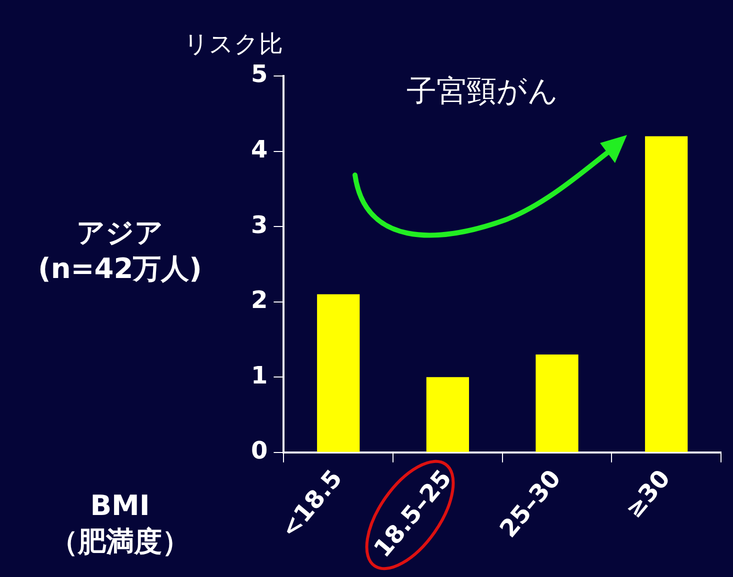 This screenshot has width=733, height=577. What do you see at coordinates (120, 524) in the screenshot?
I see `text: BMI （肥満度）` at bounding box center [120, 524].